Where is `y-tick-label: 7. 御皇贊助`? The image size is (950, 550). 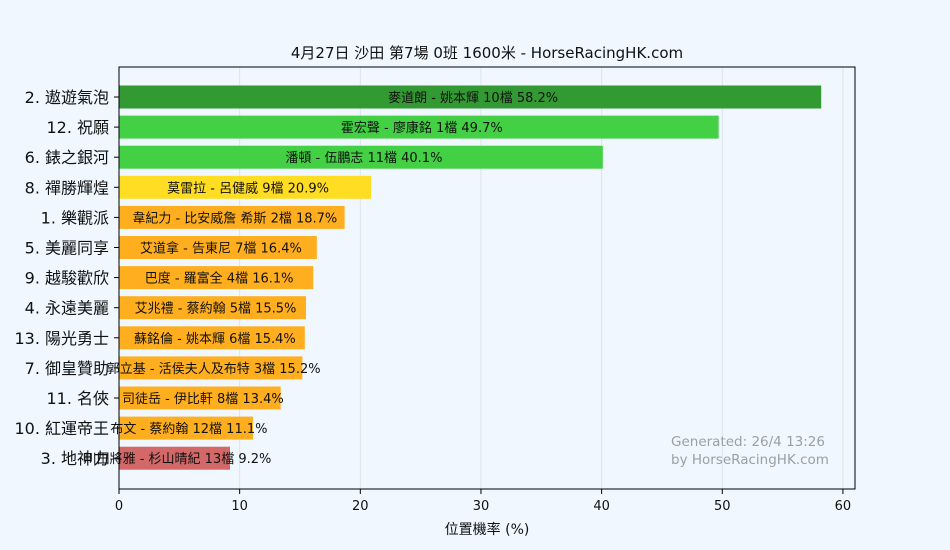 y-tick-label: 7. 御皇贊助 is located at coordinates (67, 368).